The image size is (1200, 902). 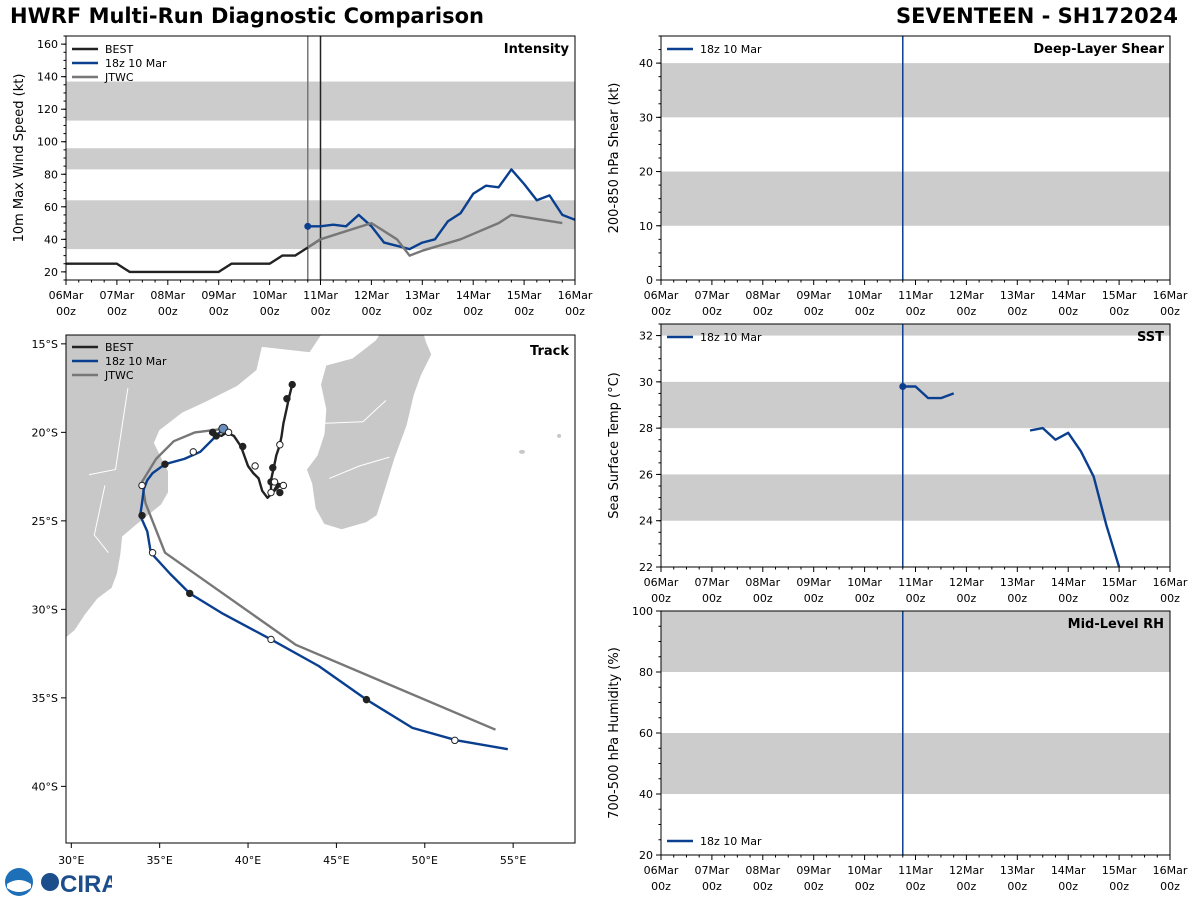 I want to click on rh-title: Mid-Level RH, so click(x=1116, y=624).